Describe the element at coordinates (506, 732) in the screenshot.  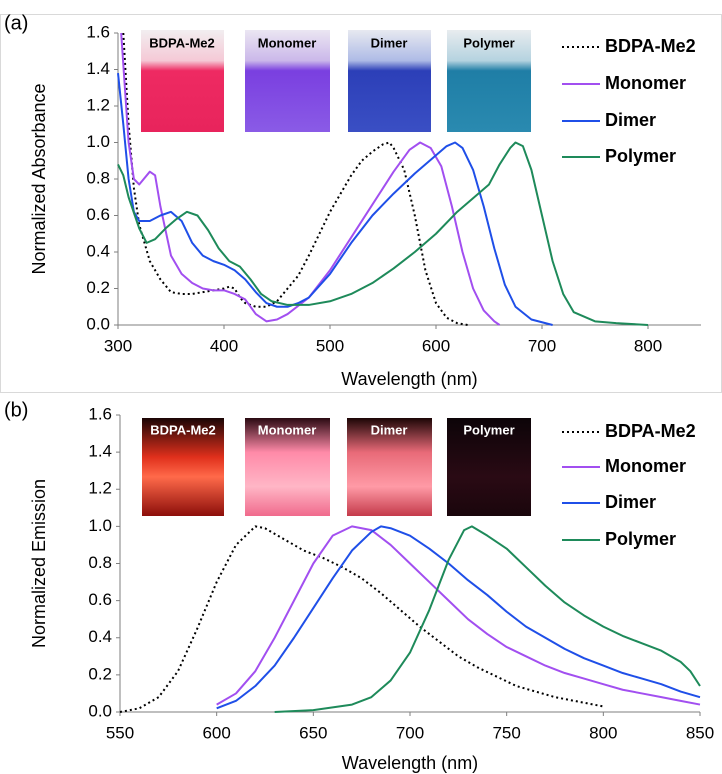
I see `x-tick-label: 750` at that location.